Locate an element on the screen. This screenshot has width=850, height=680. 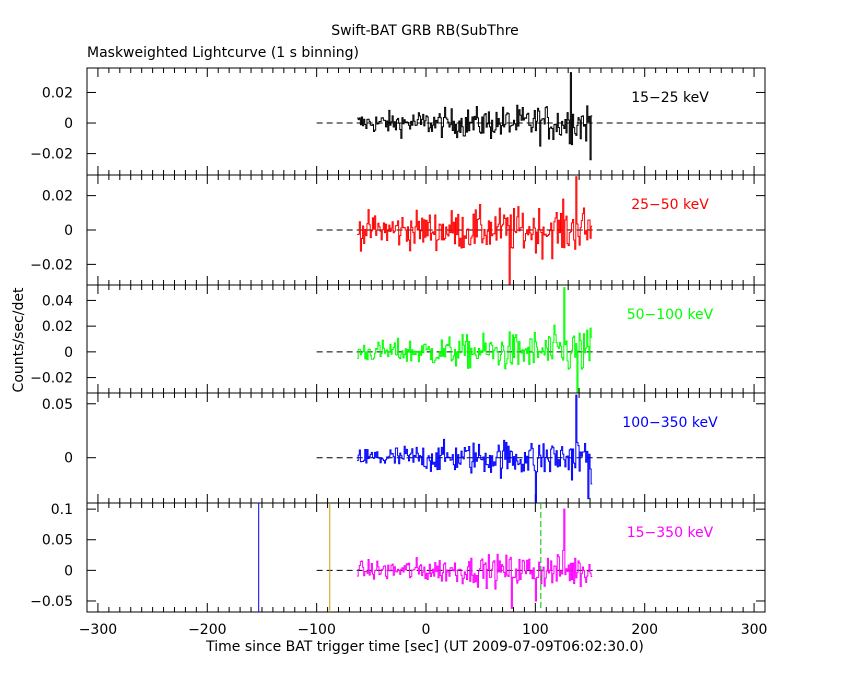
energy-band-label: 15−350 keV is located at coordinates (670, 533).